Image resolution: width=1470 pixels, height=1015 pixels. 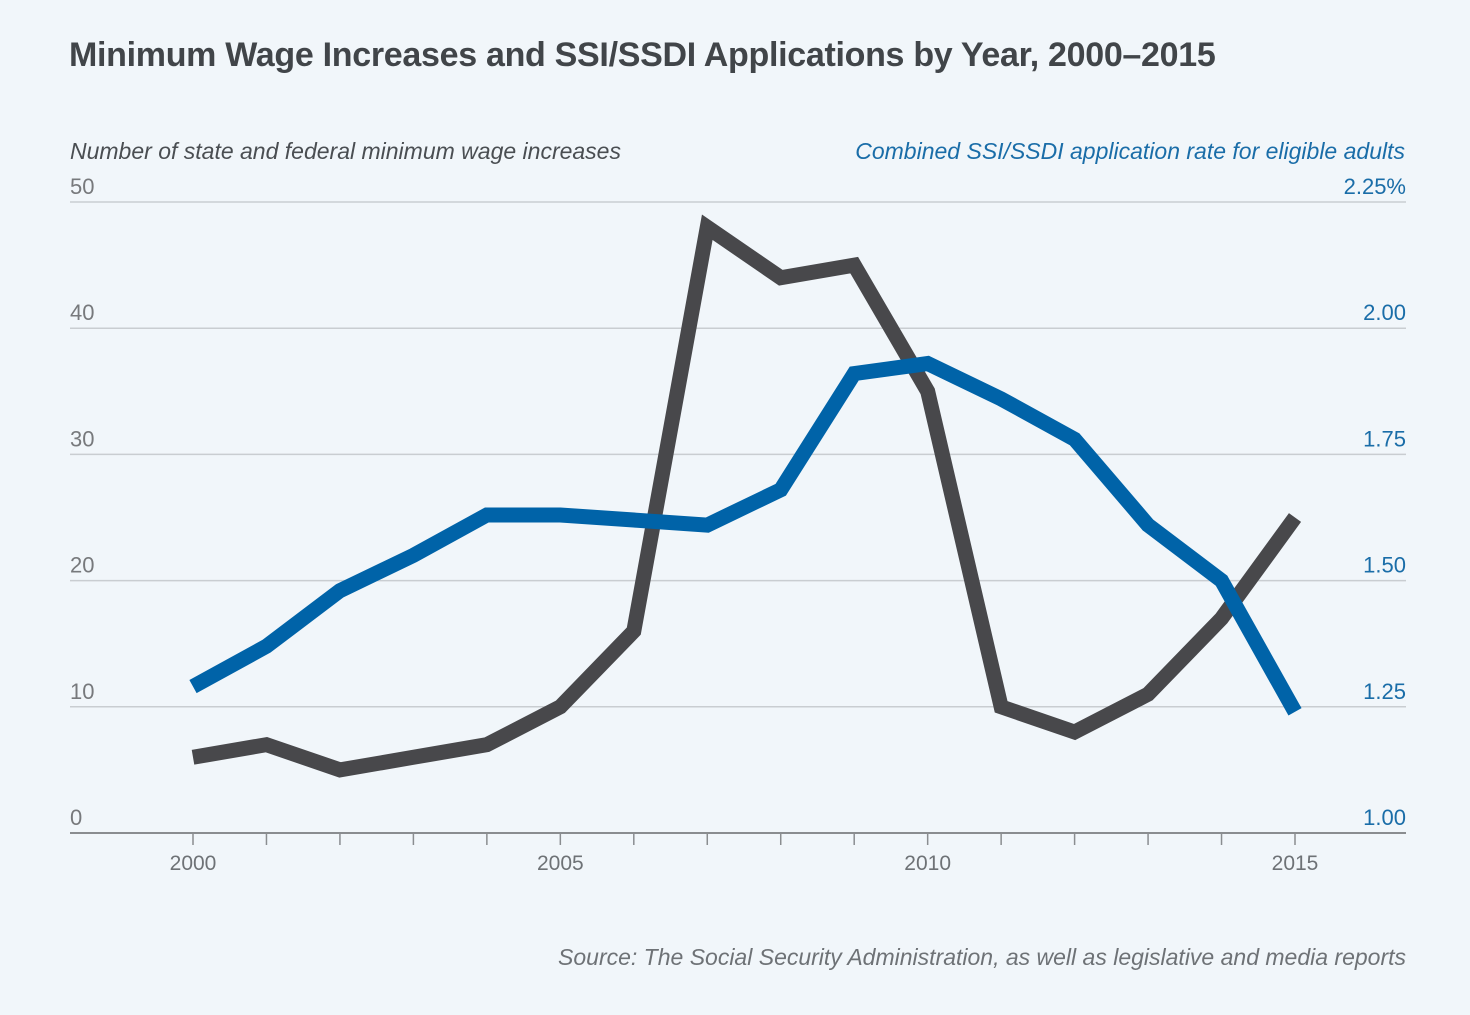 I want to click on right-y-tick-label: 1.50, so click(x=1384, y=565).